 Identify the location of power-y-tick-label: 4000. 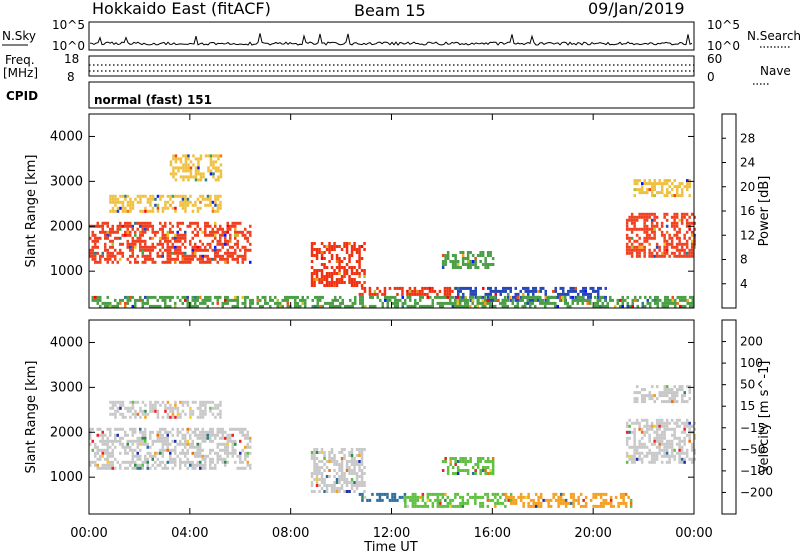
(66, 136).